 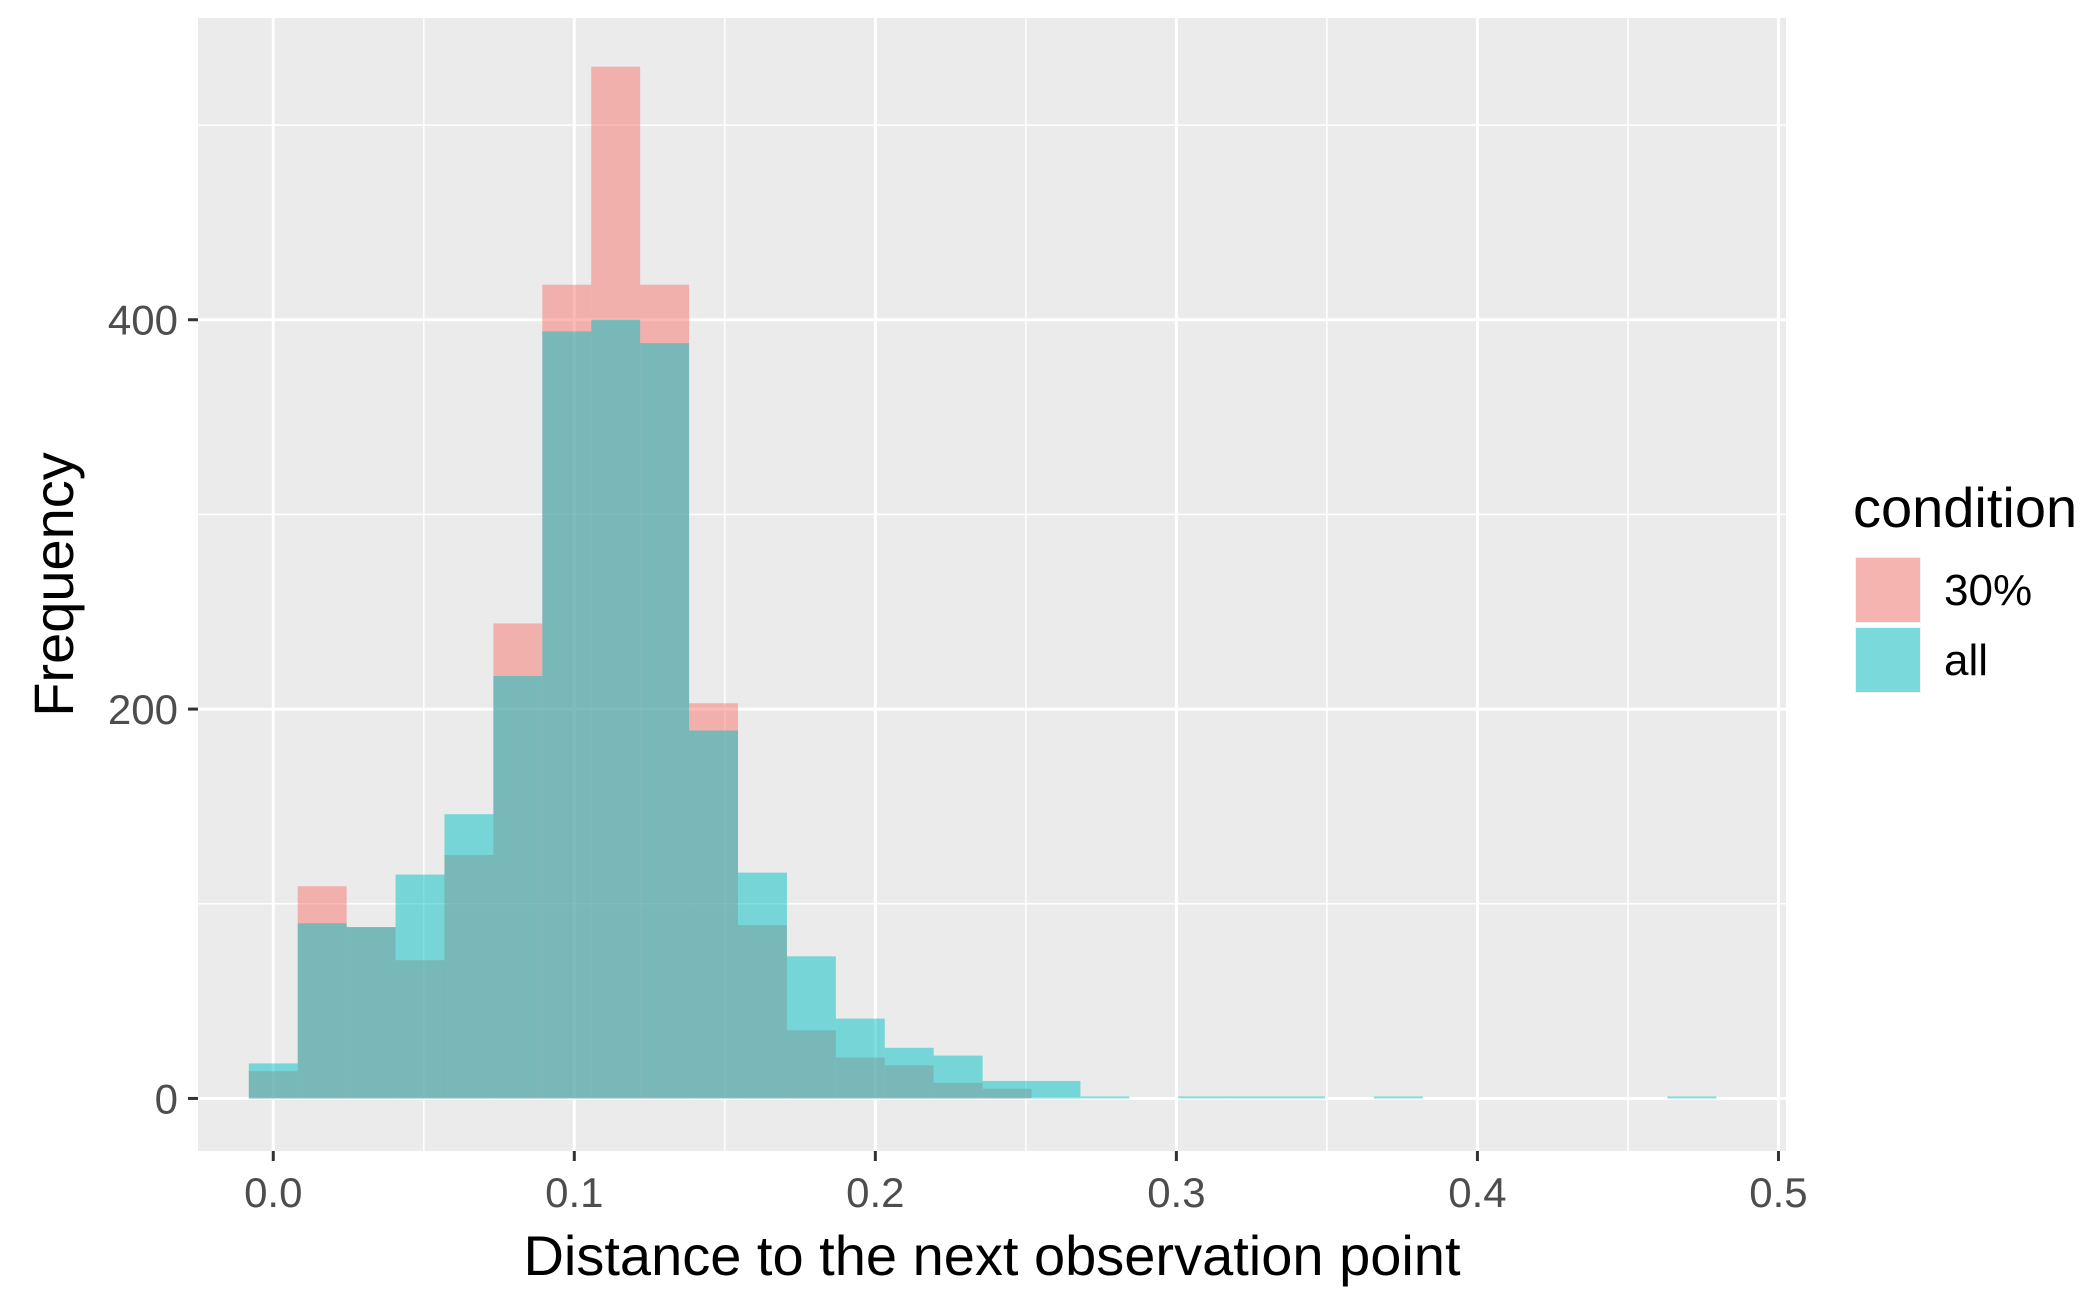 What do you see at coordinates (1988, 590) in the screenshot?
I see `legend-label: 30%` at bounding box center [1988, 590].